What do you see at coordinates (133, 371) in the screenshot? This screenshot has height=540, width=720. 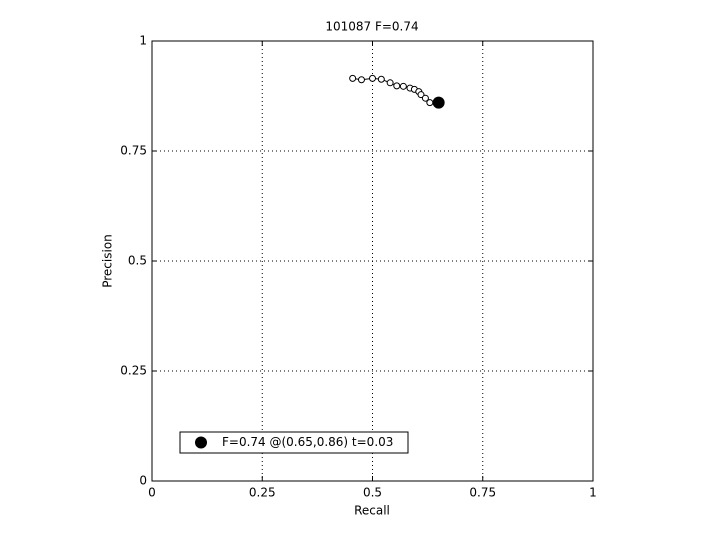 I see `y-tick-label: 0.25` at bounding box center [133, 371].